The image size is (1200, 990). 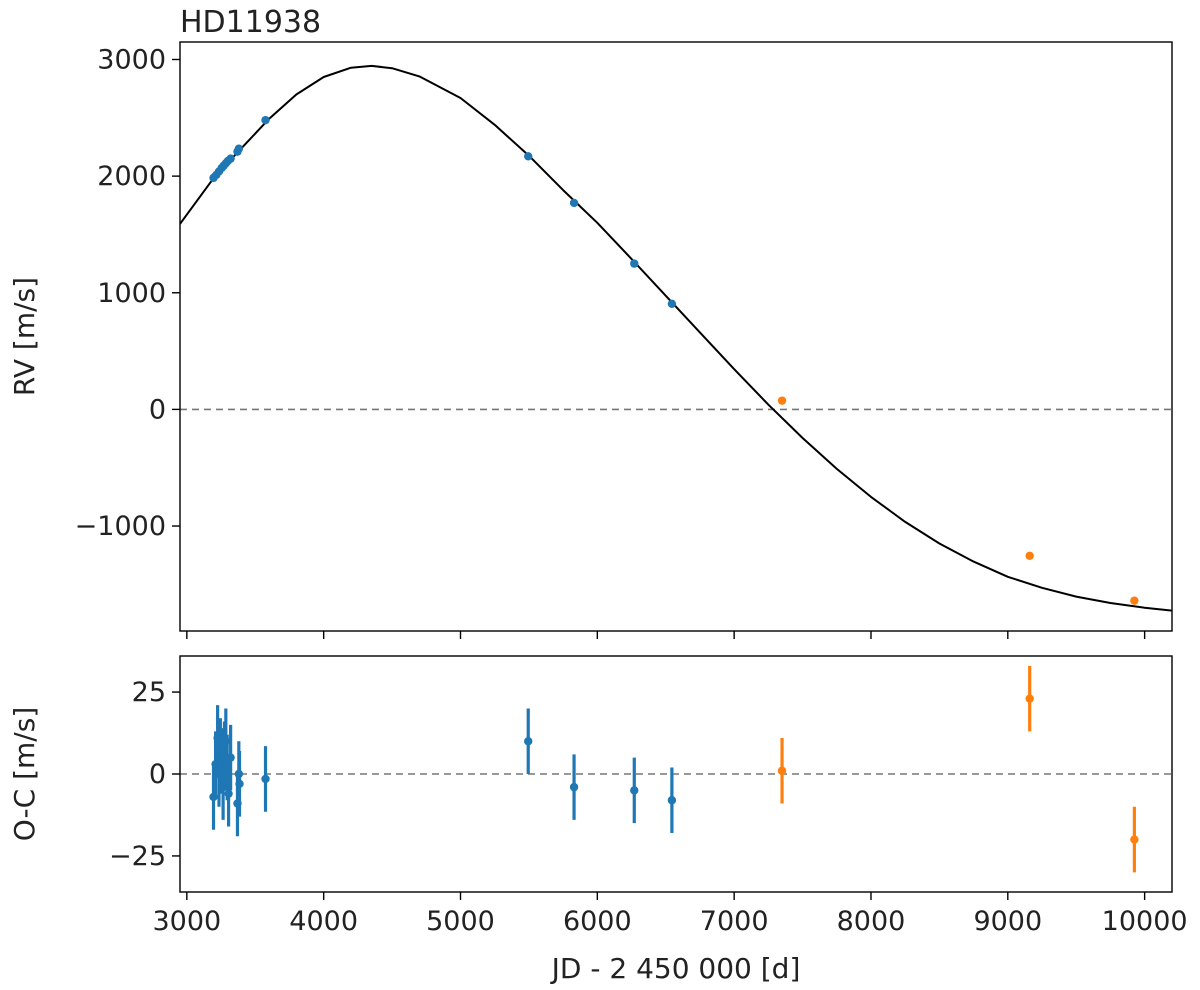 What do you see at coordinates (131, 59) in the screenshot?
I see `y-tick-label: 3000` at bounding box center [131, 59].